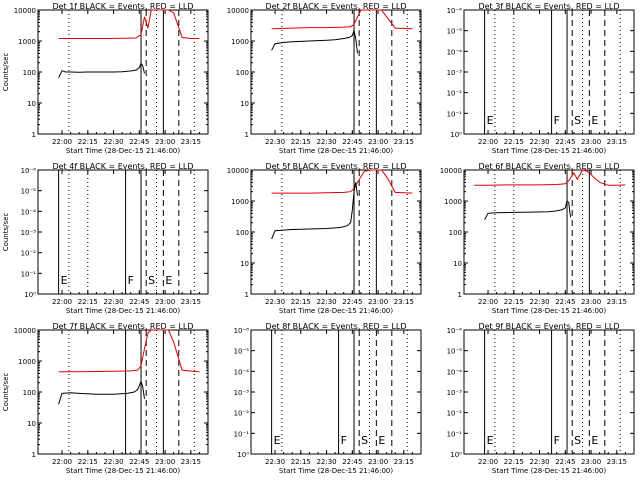  I want to click on panel-title: Det 1f BLACK = Events, RED = LLD, so click(122, 6).